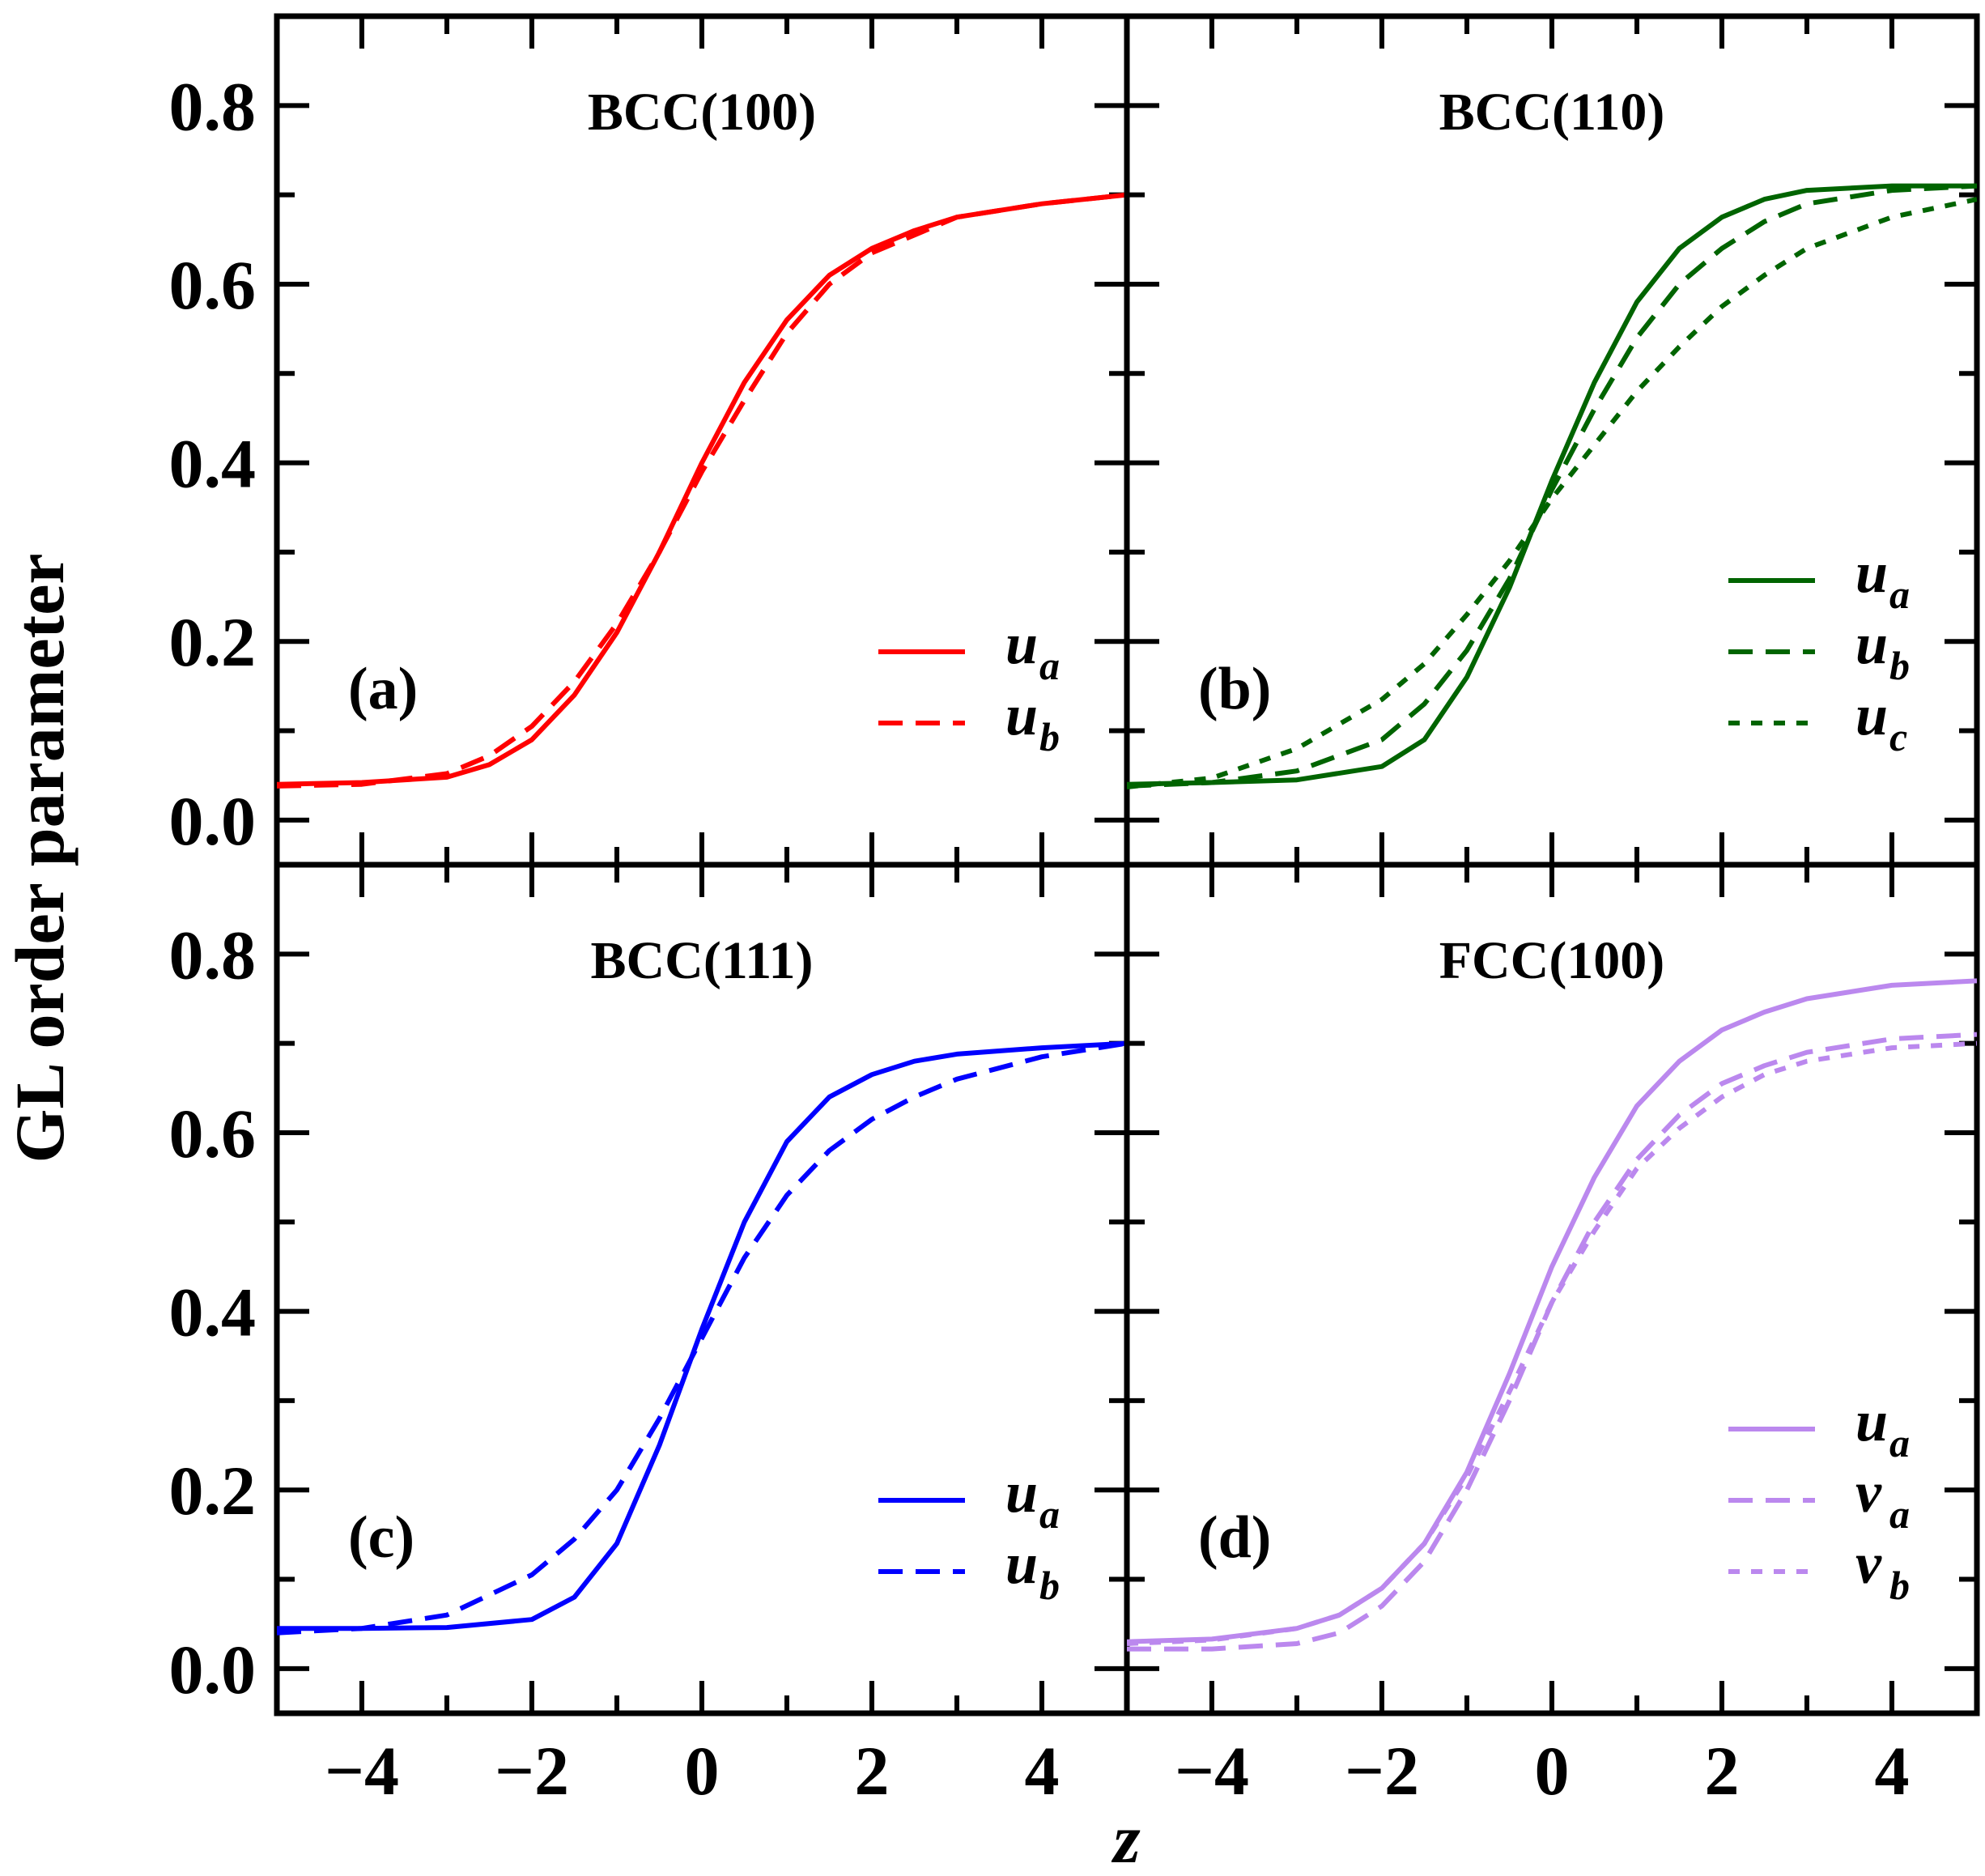 The height and width of the screenshot is (1876, 1985). What do you see at coordinates (40, 858) in the screenshot?
I see `y-axis-label: GL order parameter` at bounding box center [40, 858].